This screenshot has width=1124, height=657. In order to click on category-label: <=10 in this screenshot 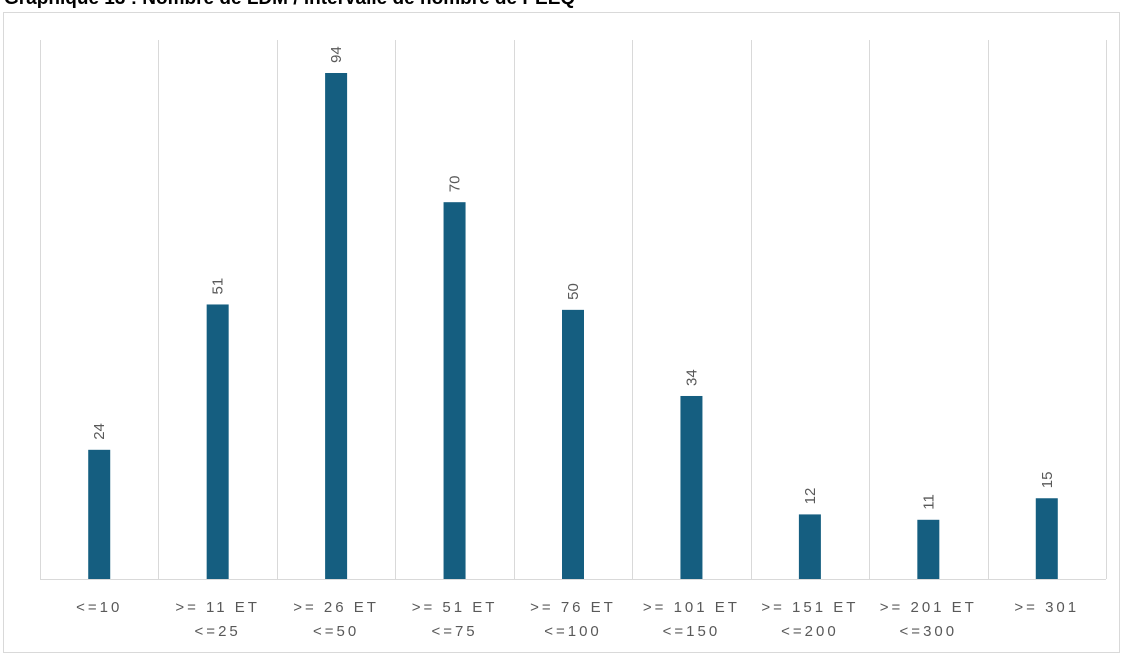, I will do `click(99, 607)`.